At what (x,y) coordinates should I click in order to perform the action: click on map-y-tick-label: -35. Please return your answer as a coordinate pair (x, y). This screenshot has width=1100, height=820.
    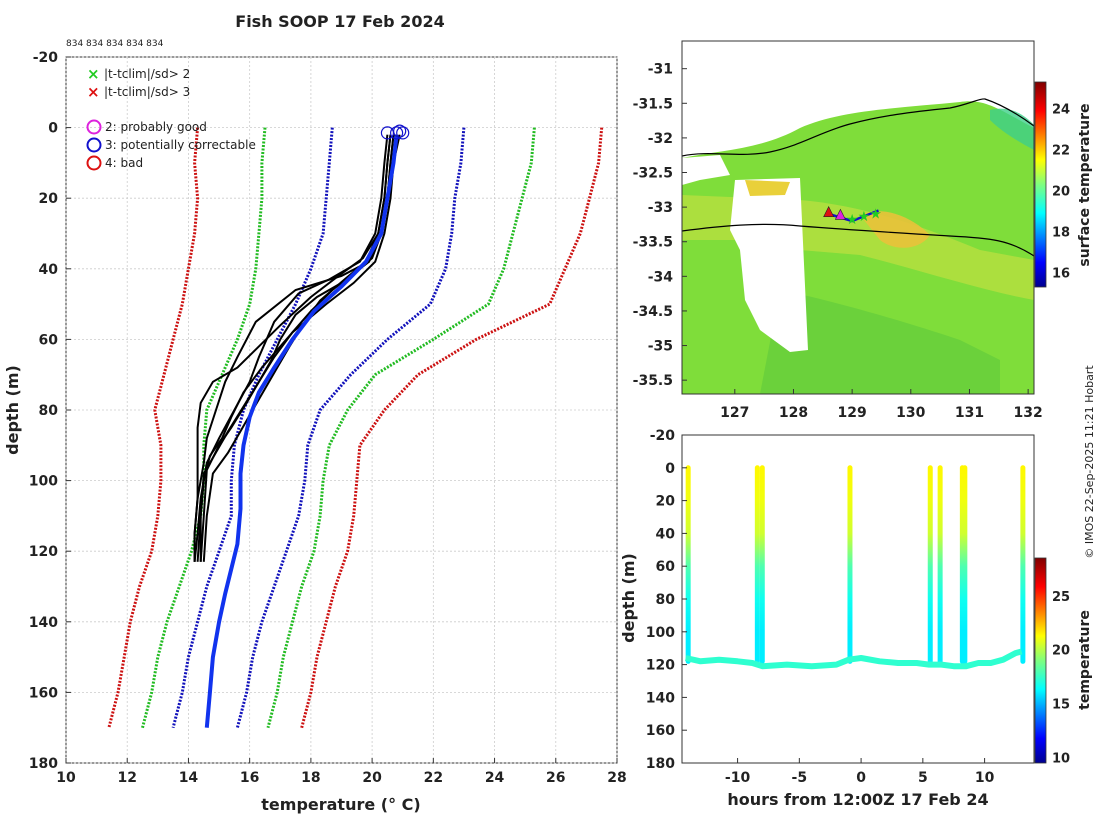
    Looking at the image, I should click on (660, 347).